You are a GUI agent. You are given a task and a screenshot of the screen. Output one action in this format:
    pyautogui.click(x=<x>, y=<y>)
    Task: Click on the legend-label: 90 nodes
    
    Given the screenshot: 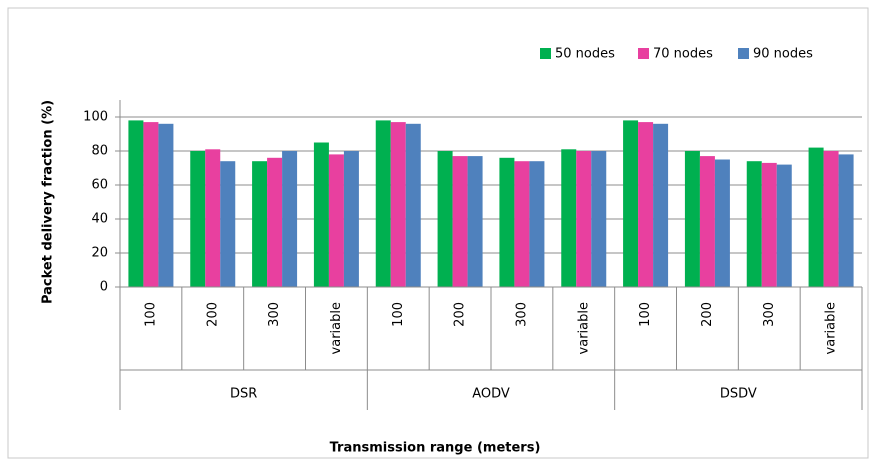 What is the action you would take?
    pyautogui.click(x=783, y=54)
    